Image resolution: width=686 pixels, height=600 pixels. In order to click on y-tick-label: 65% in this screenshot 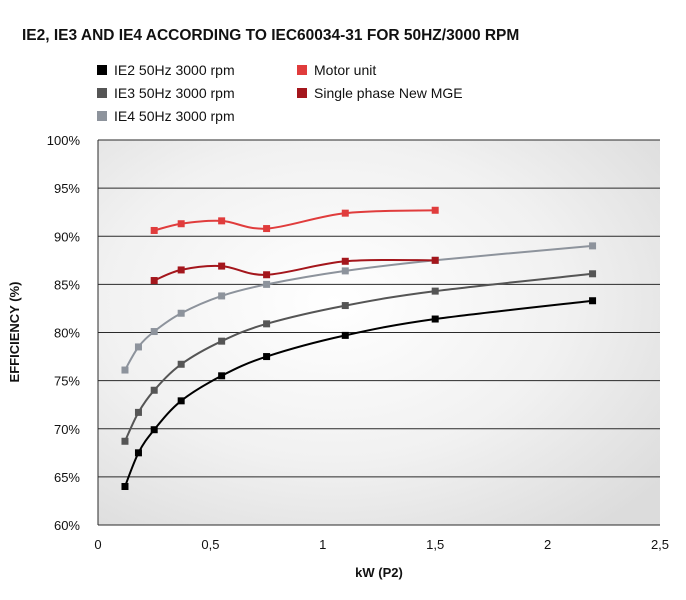, I will do `click(67, 477)`.